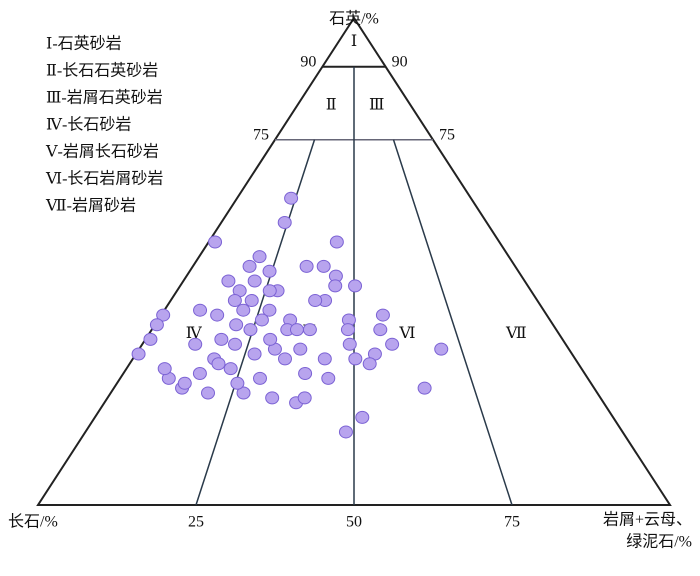 The height and width of the screenshot is (576, 700). I want to click on region-label: Ⅲ, so click(376, 104).